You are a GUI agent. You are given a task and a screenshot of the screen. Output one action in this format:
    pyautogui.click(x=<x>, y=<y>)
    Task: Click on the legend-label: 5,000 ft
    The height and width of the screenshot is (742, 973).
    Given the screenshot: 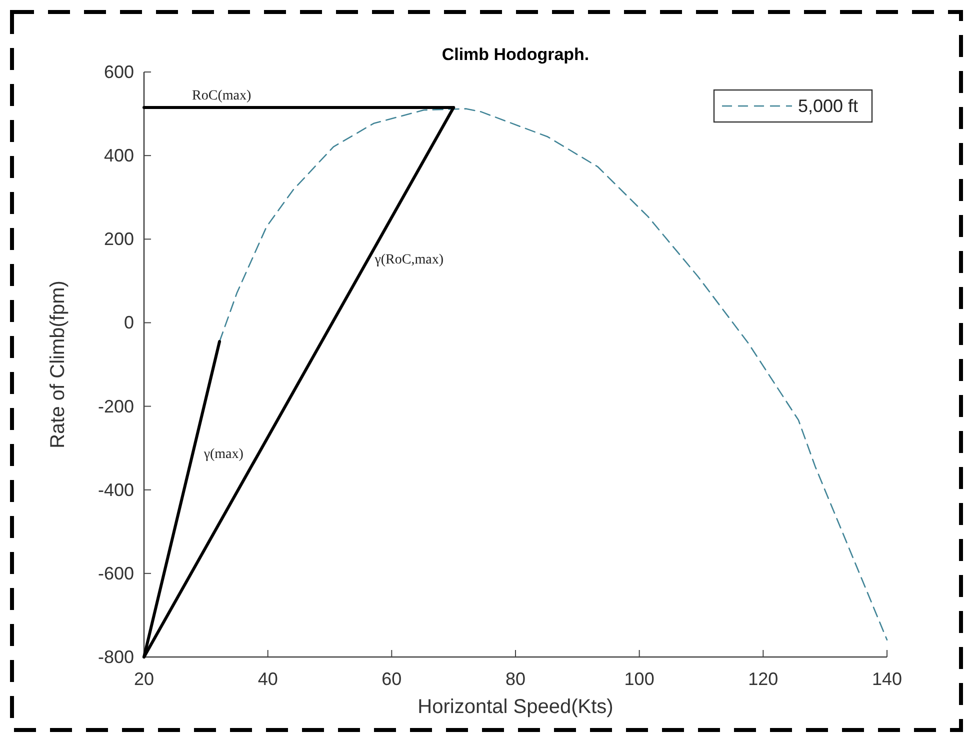 What is the action you would take?
    pyautogui.click(x=828, y=106)
    